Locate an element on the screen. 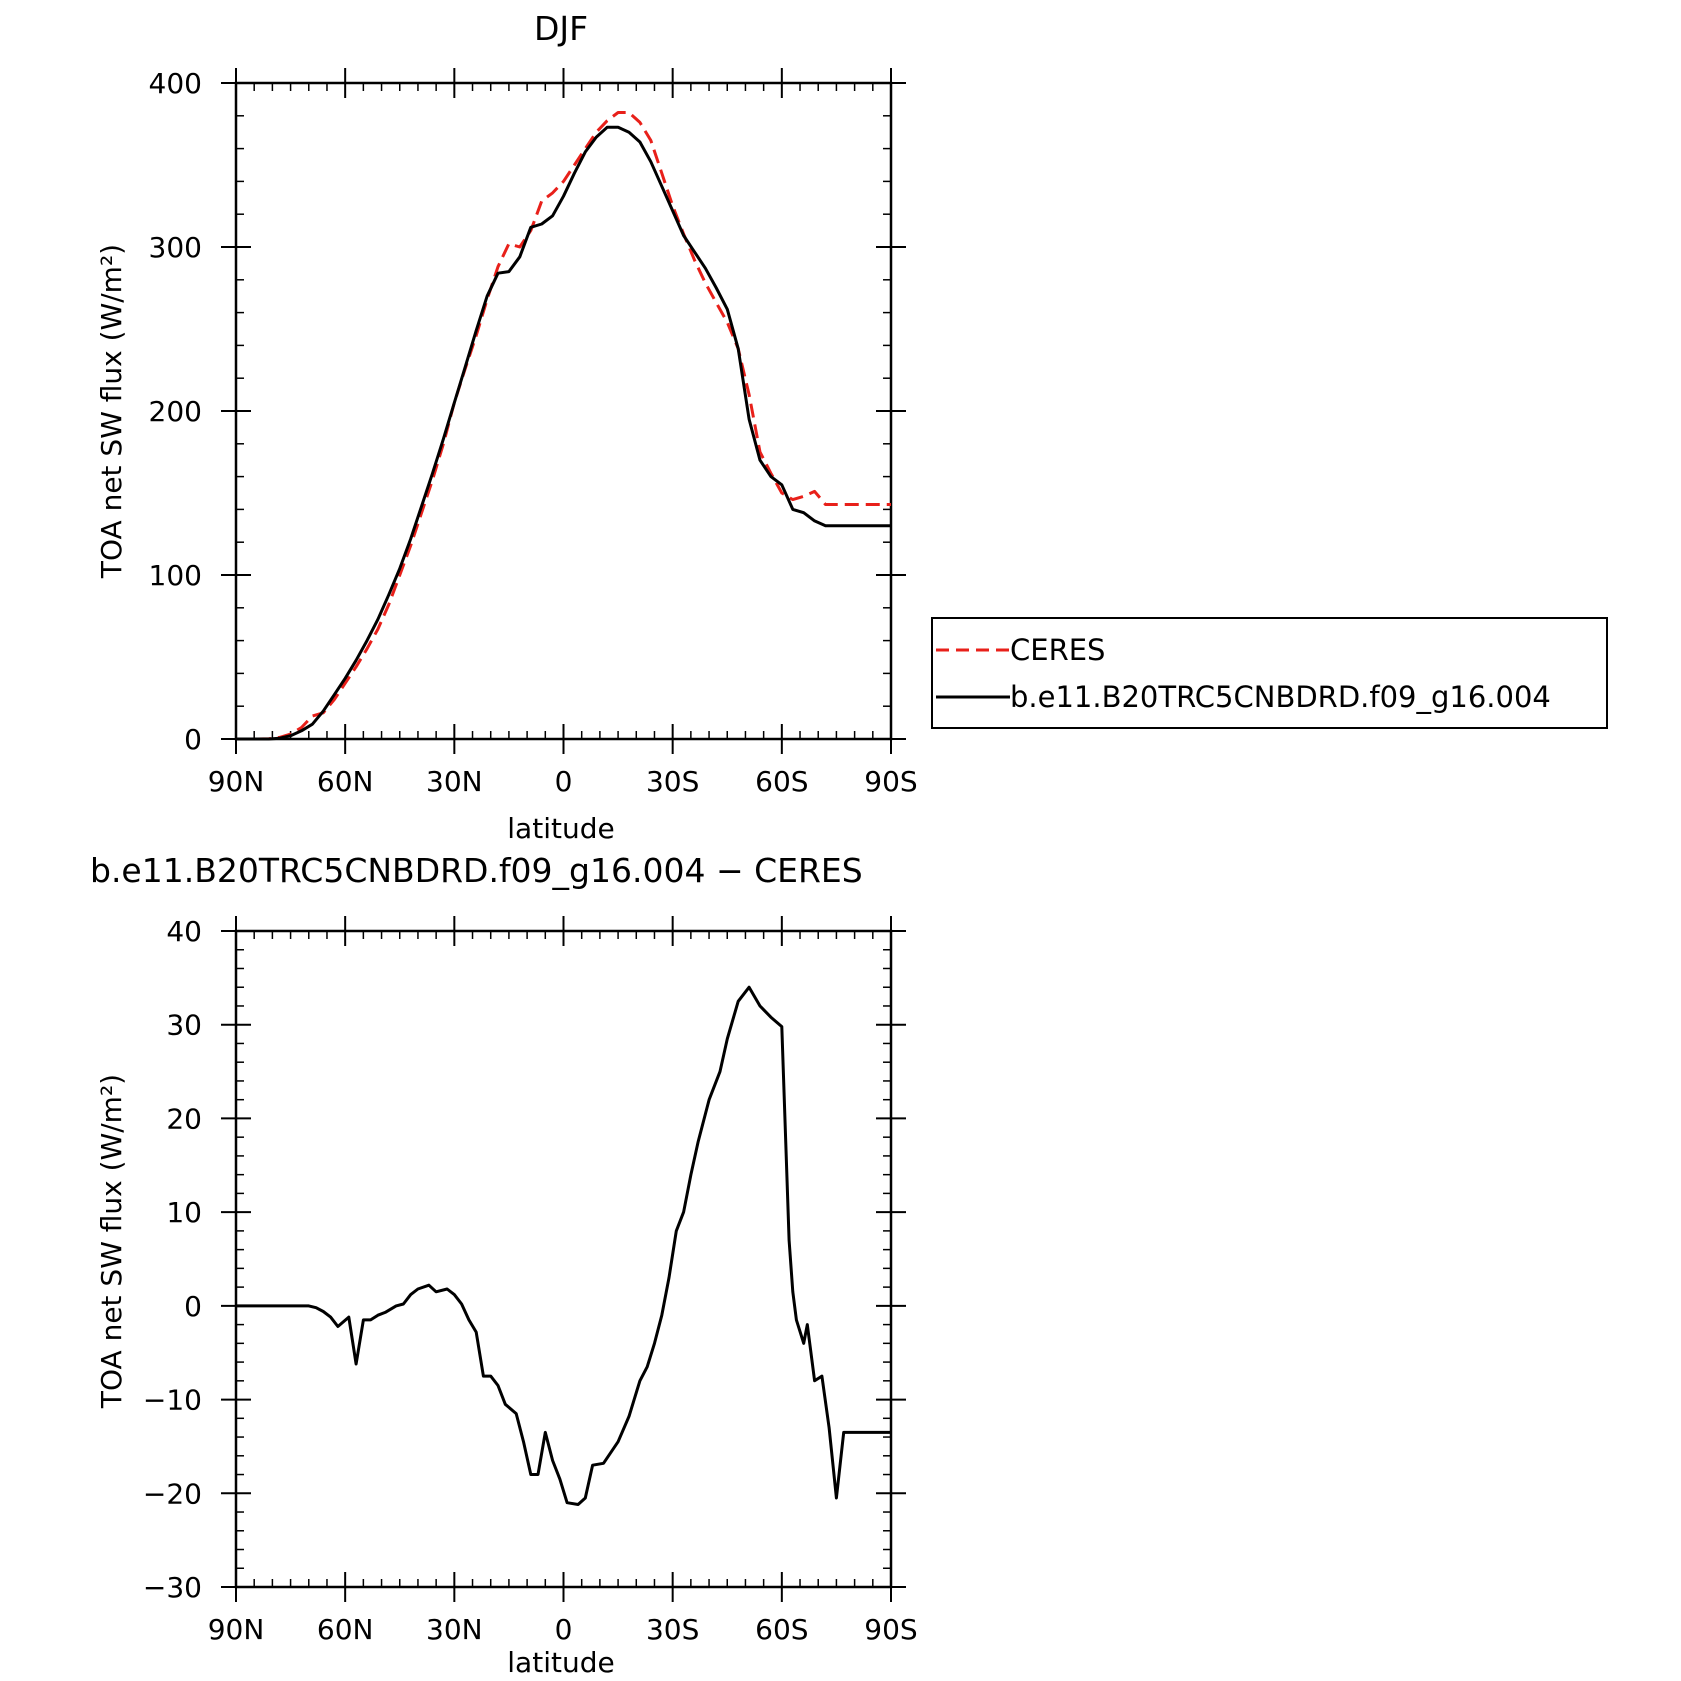 This screenshot has height=1681, width=1681. x-axis-label-top: latitude is located at coordinates (560, 828).